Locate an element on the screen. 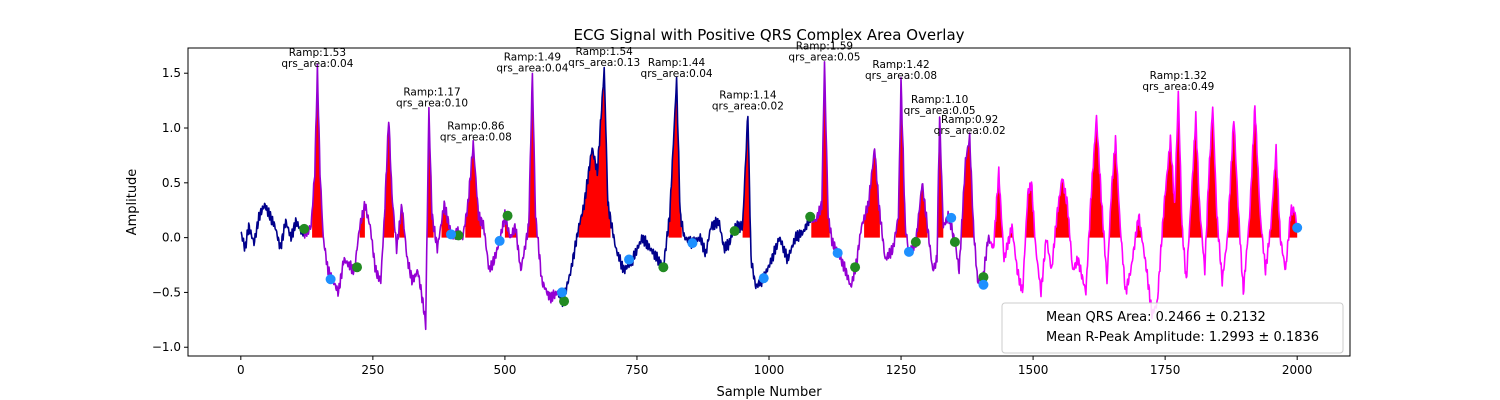 This screenshot has height=400, width=1500. annotation-qrs-area: qrs_area:0.49 is located at coordinates (1178, 87).